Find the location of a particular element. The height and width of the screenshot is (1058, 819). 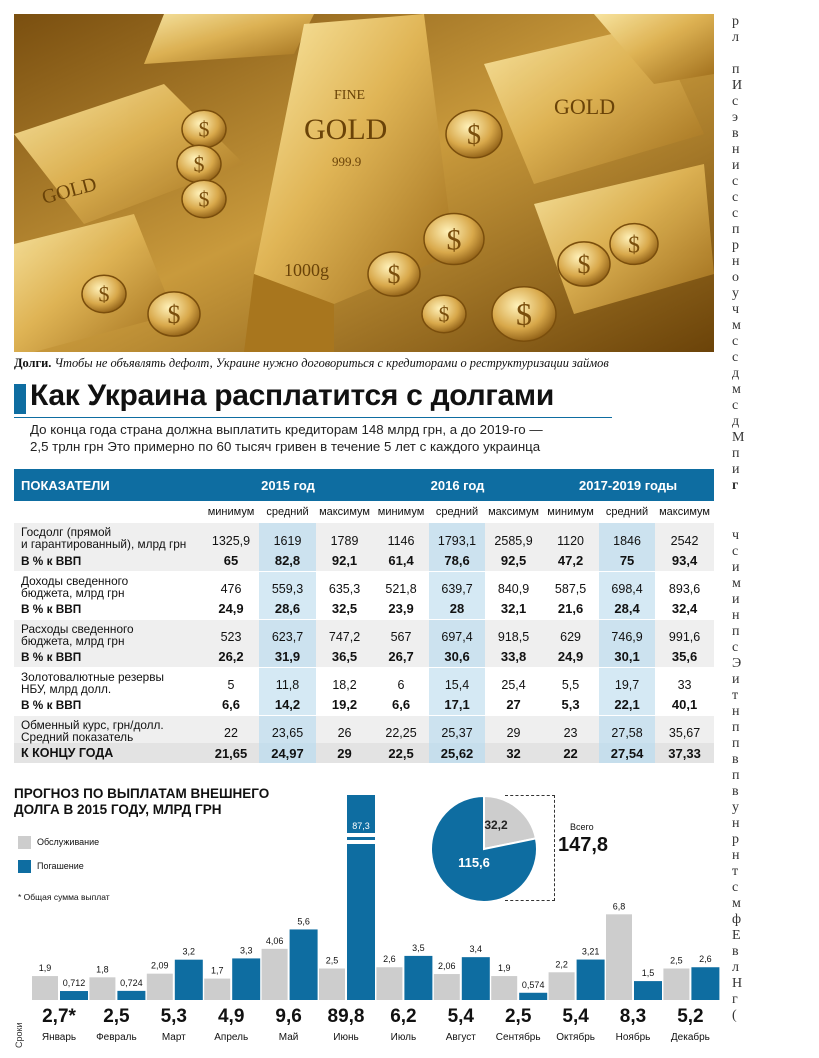

table-cell: 23,65 is located at coordinates (287, 729).